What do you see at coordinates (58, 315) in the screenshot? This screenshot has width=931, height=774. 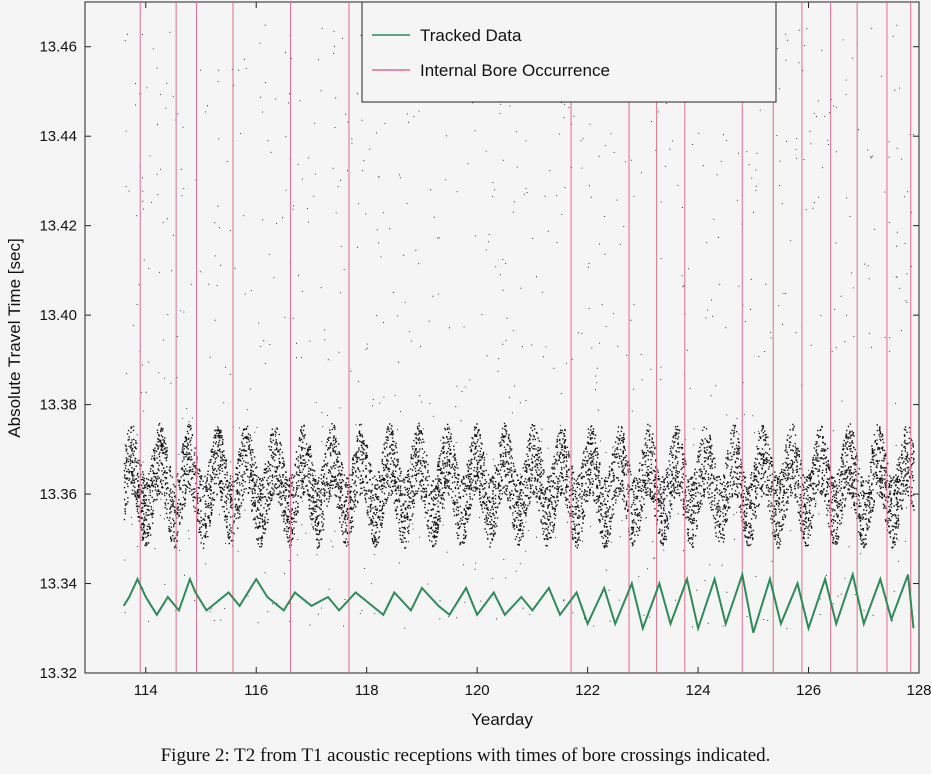 I see `y-tick-label-13.4: 13.40` at bounding box center [58, 315].